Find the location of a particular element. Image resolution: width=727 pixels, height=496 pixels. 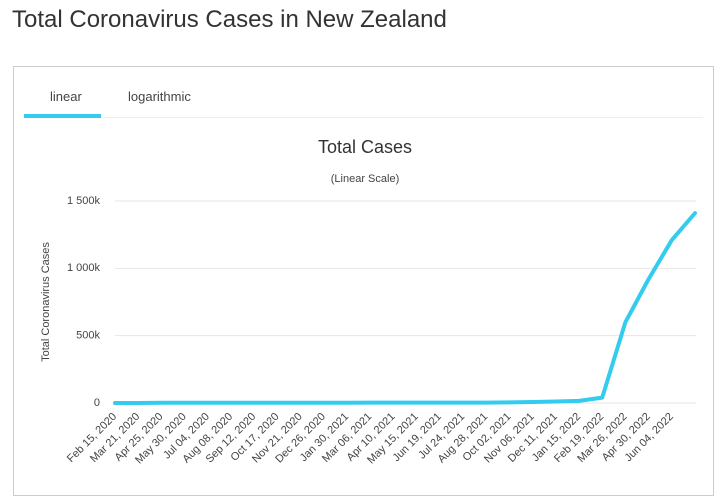

tab-linear: linear is located at coordinates (66, 96).